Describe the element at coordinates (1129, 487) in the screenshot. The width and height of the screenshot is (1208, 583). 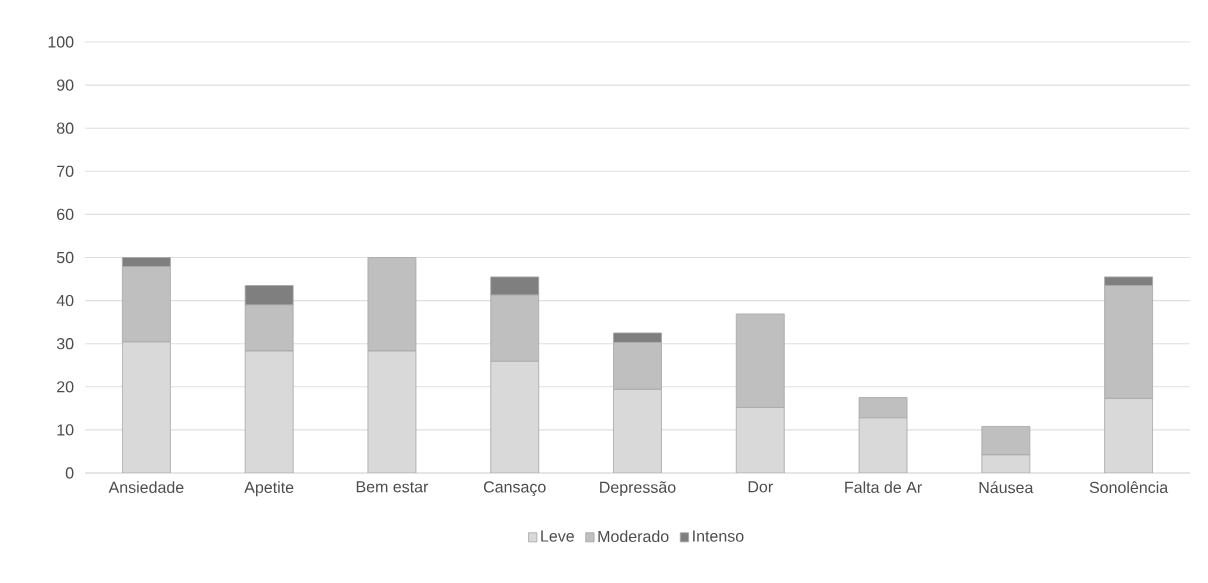
I see `x-tick-label: Sonolência` at that location.